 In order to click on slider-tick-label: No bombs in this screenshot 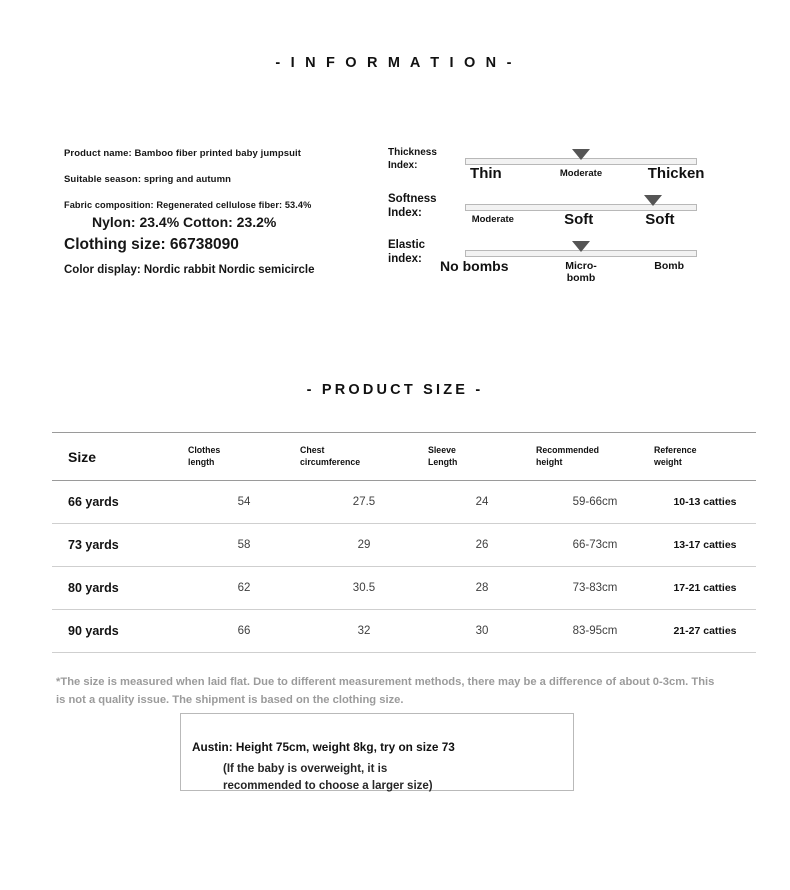, I will do `click(474, 266)`.